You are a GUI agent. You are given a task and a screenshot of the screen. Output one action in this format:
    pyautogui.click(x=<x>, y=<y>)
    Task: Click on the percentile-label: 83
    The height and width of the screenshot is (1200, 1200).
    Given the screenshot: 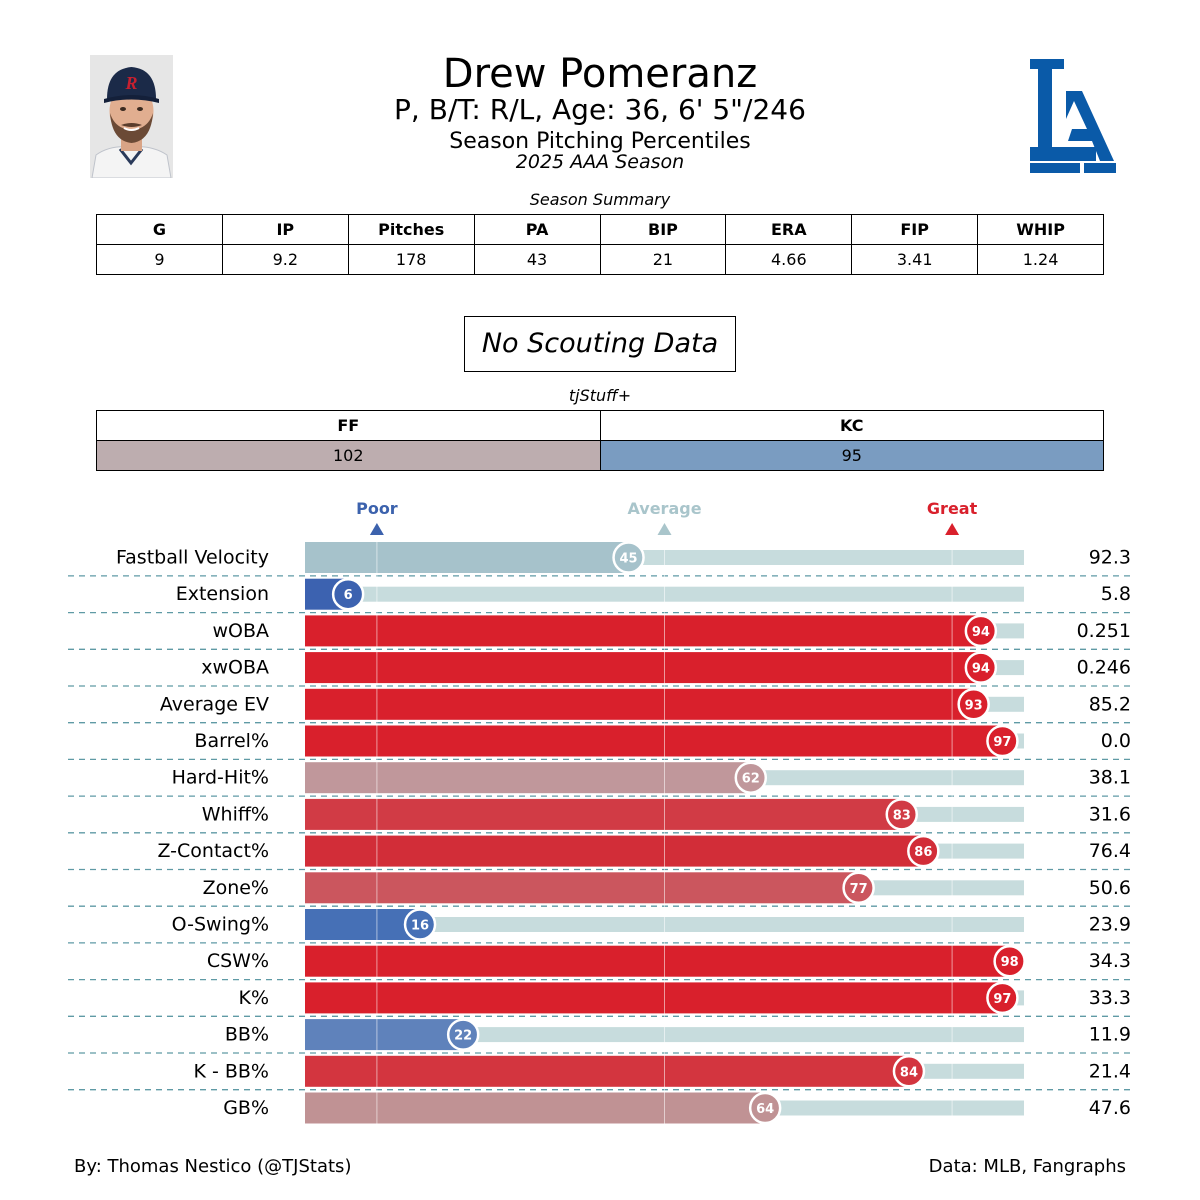 What is the action you would take?
    pyautogui.click(x=902, y=815)
    